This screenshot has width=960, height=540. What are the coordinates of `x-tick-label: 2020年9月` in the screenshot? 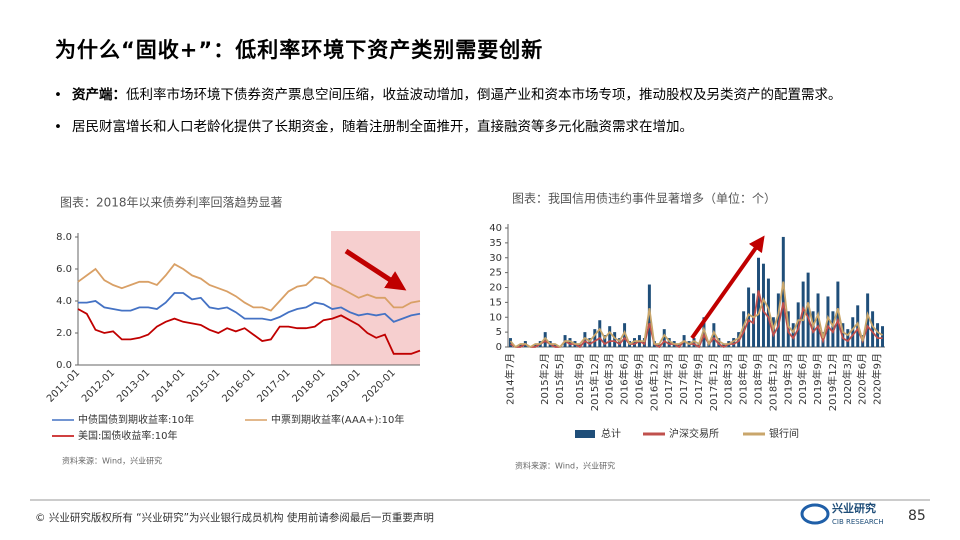 It's located at (877, 379).